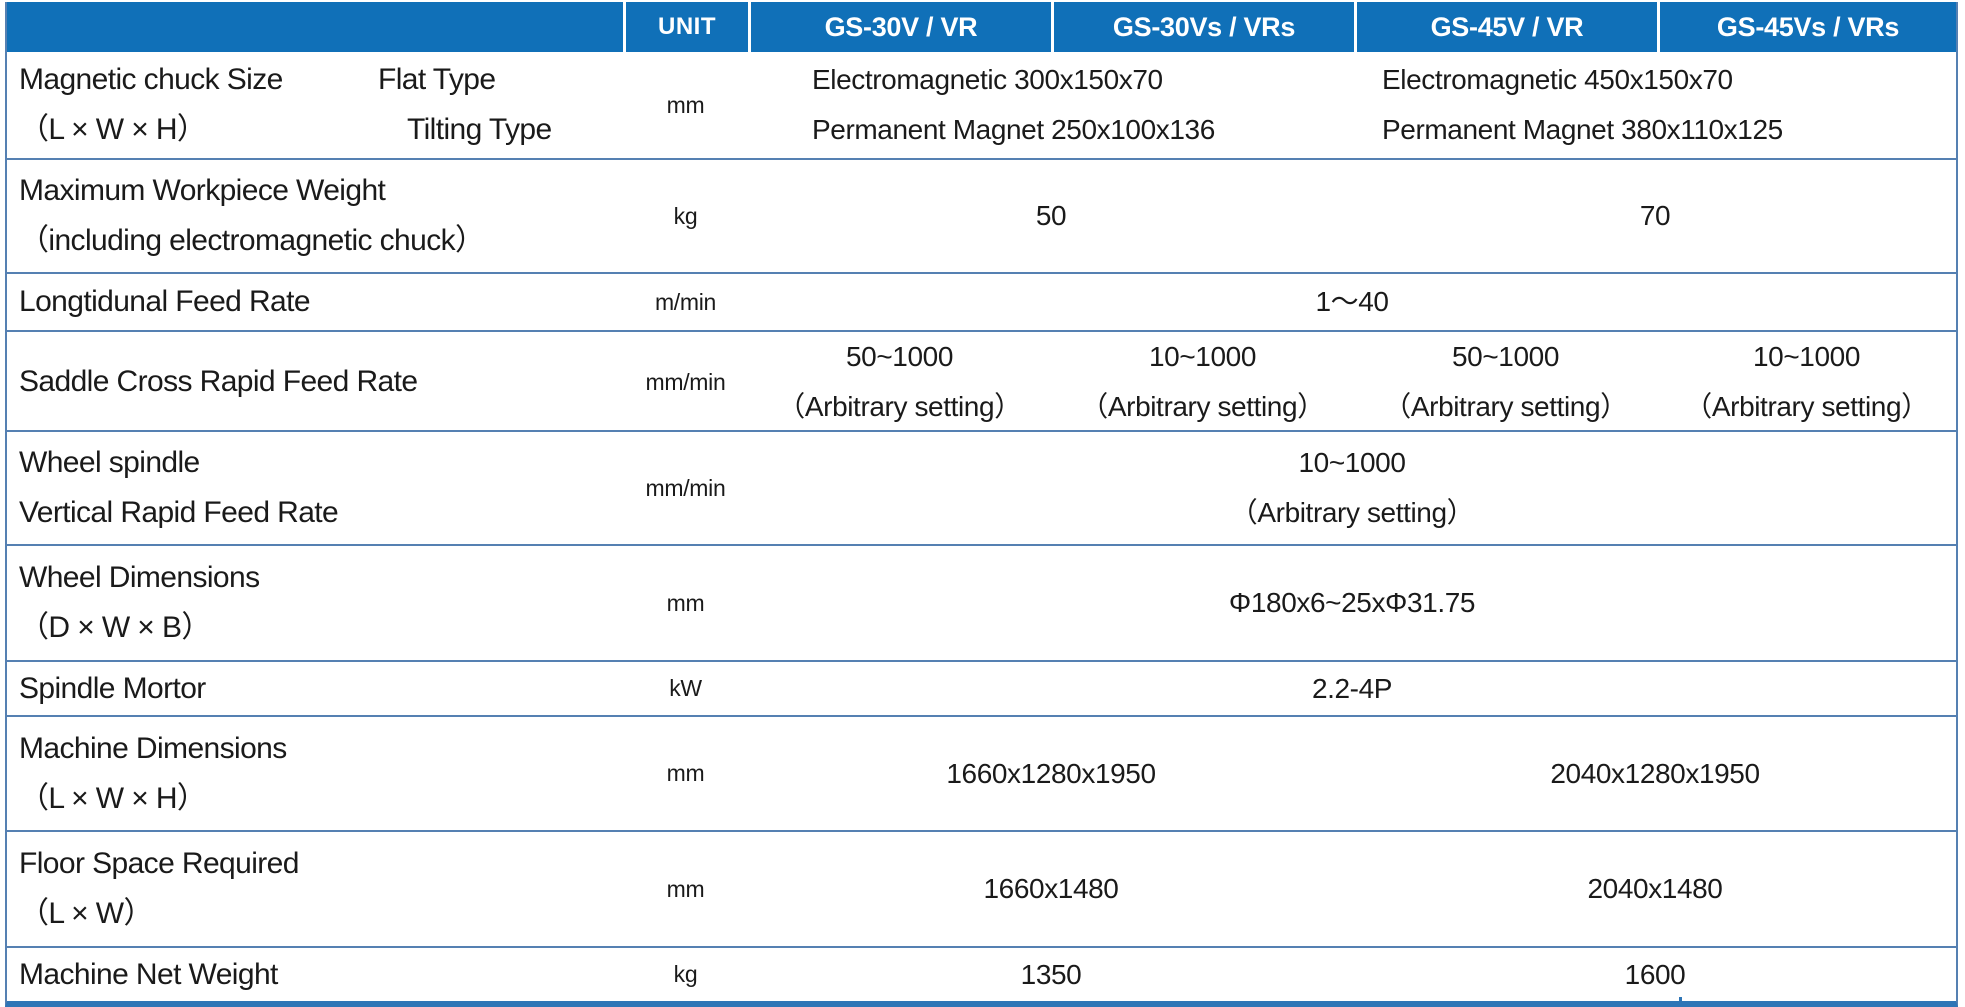  I want to click on value-line: 1660x1480, so click(1051, 888).